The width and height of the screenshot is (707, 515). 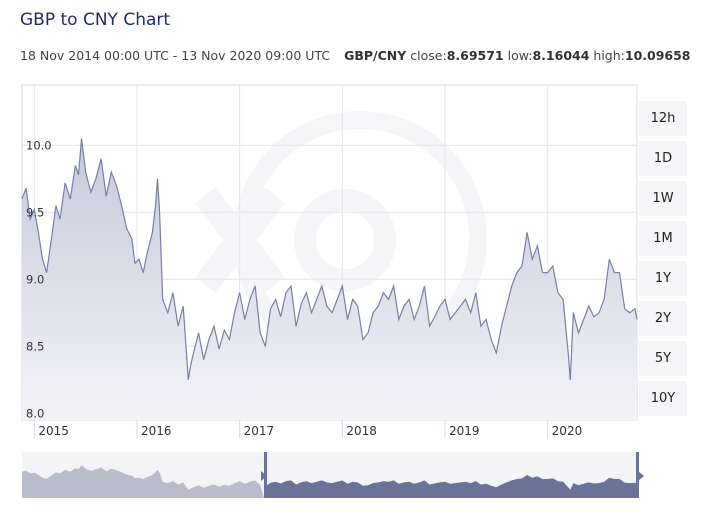 I want to click on close-value: 8.69571, so click(x=475, y=55).